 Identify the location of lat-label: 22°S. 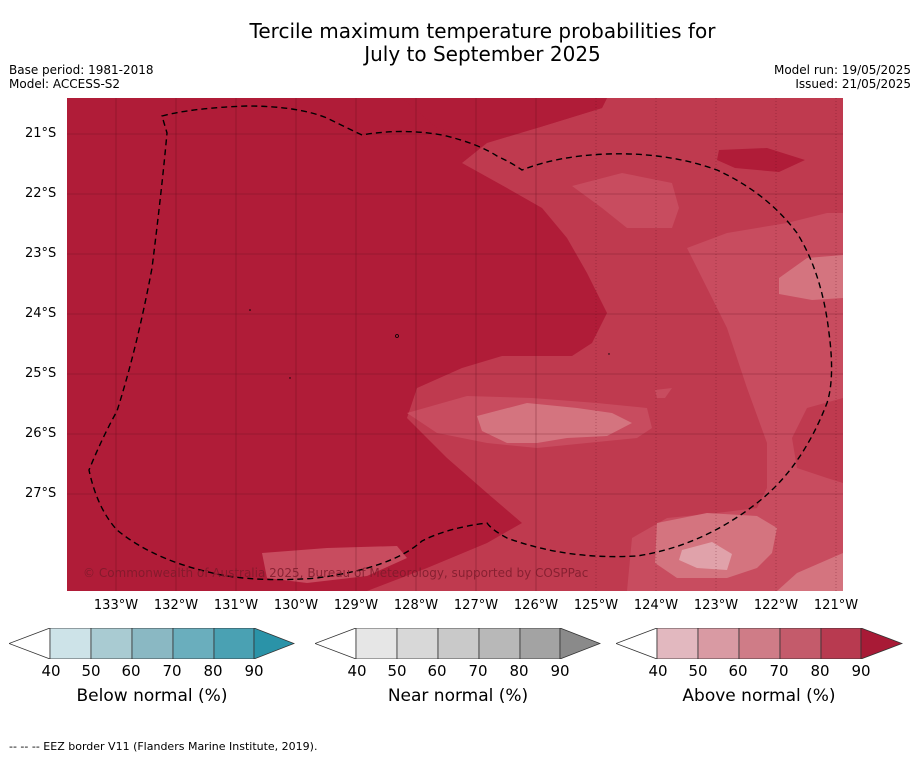
(41, 193).